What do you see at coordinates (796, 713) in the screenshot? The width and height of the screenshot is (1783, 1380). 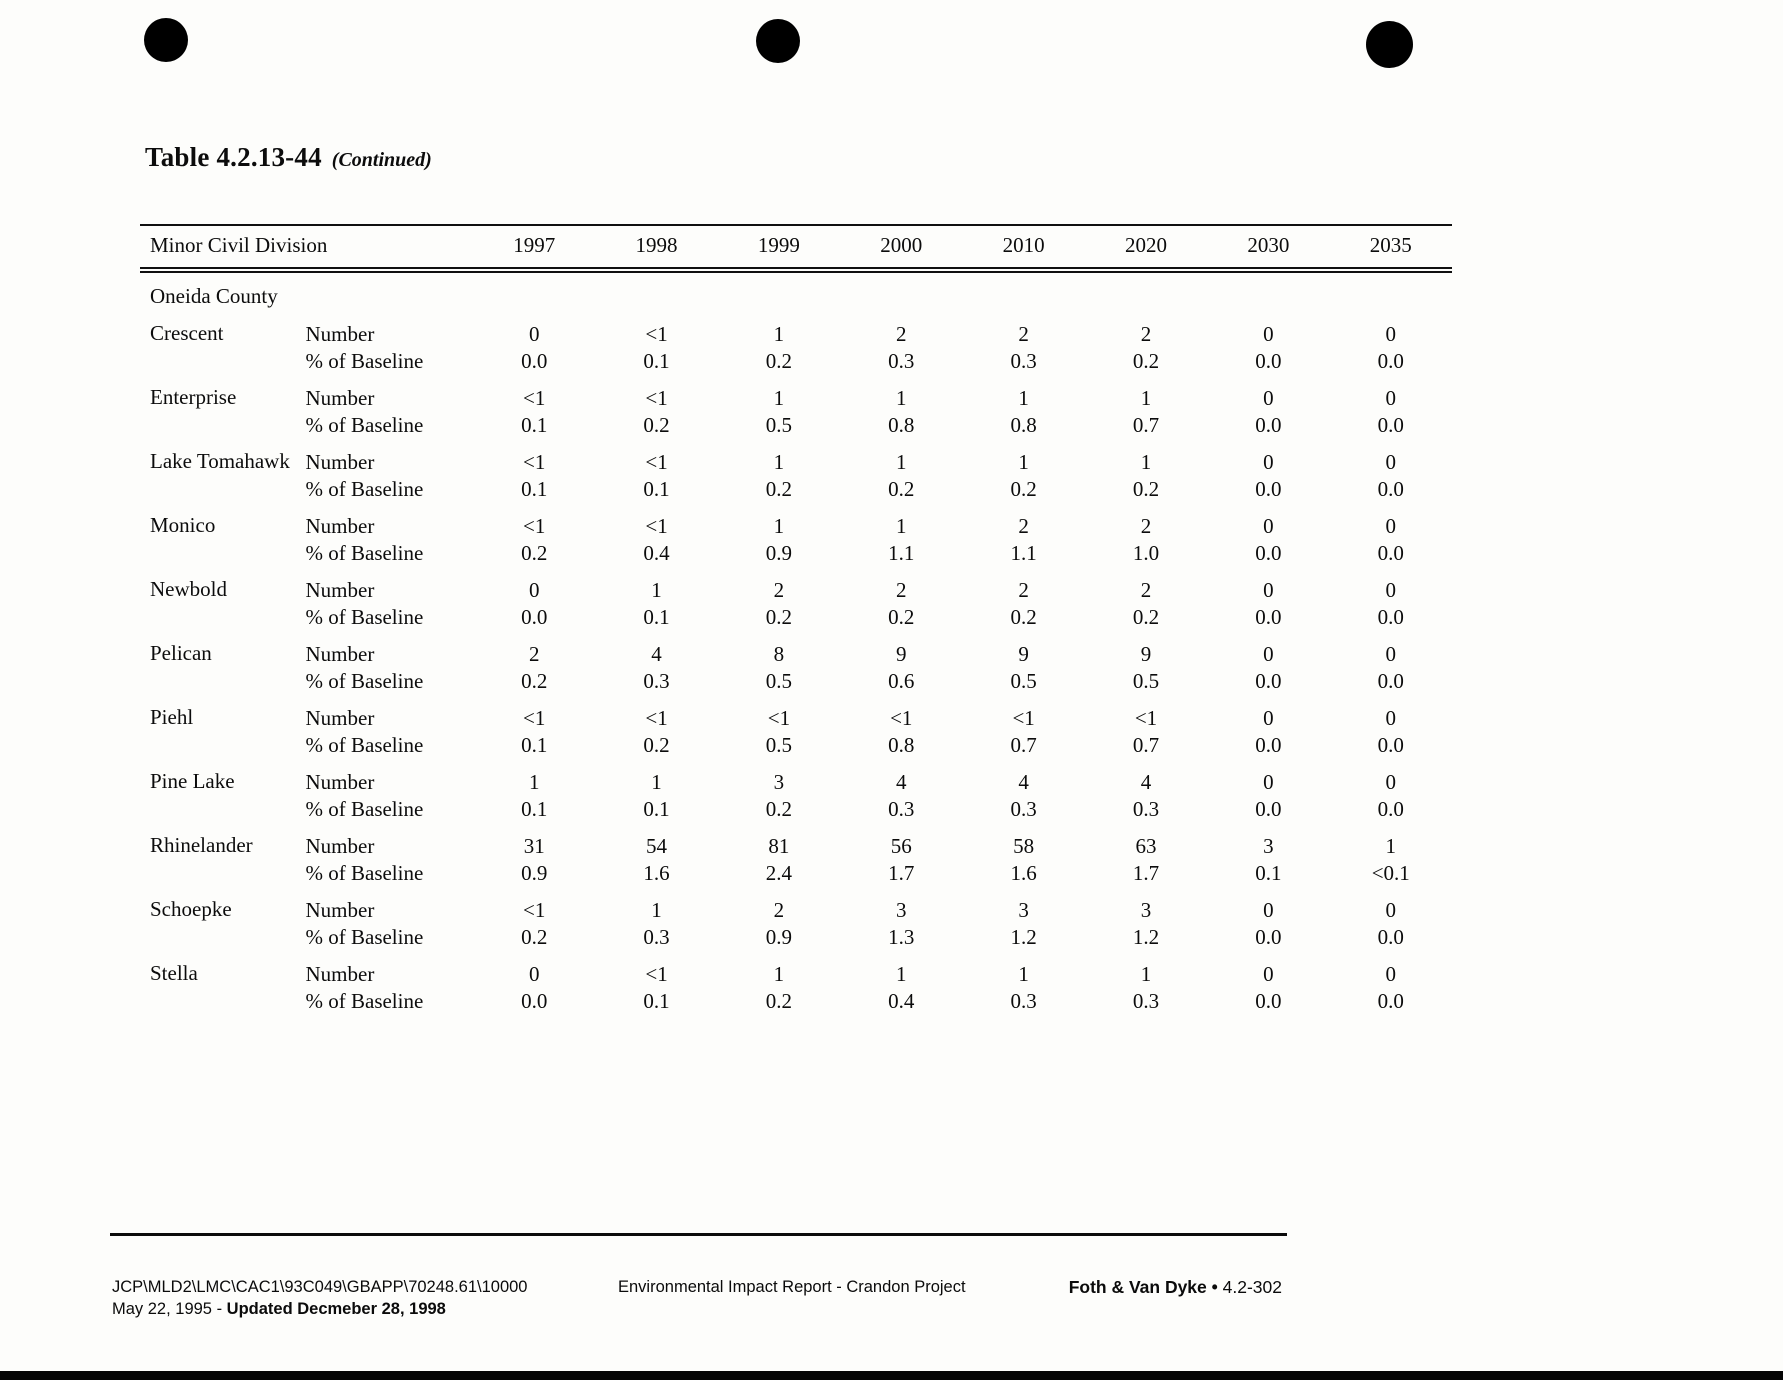 I see `division-number-row: Piehl Number <1 <1 <1 <1 <1 <1 0 0` at bounding box center [796, 713].